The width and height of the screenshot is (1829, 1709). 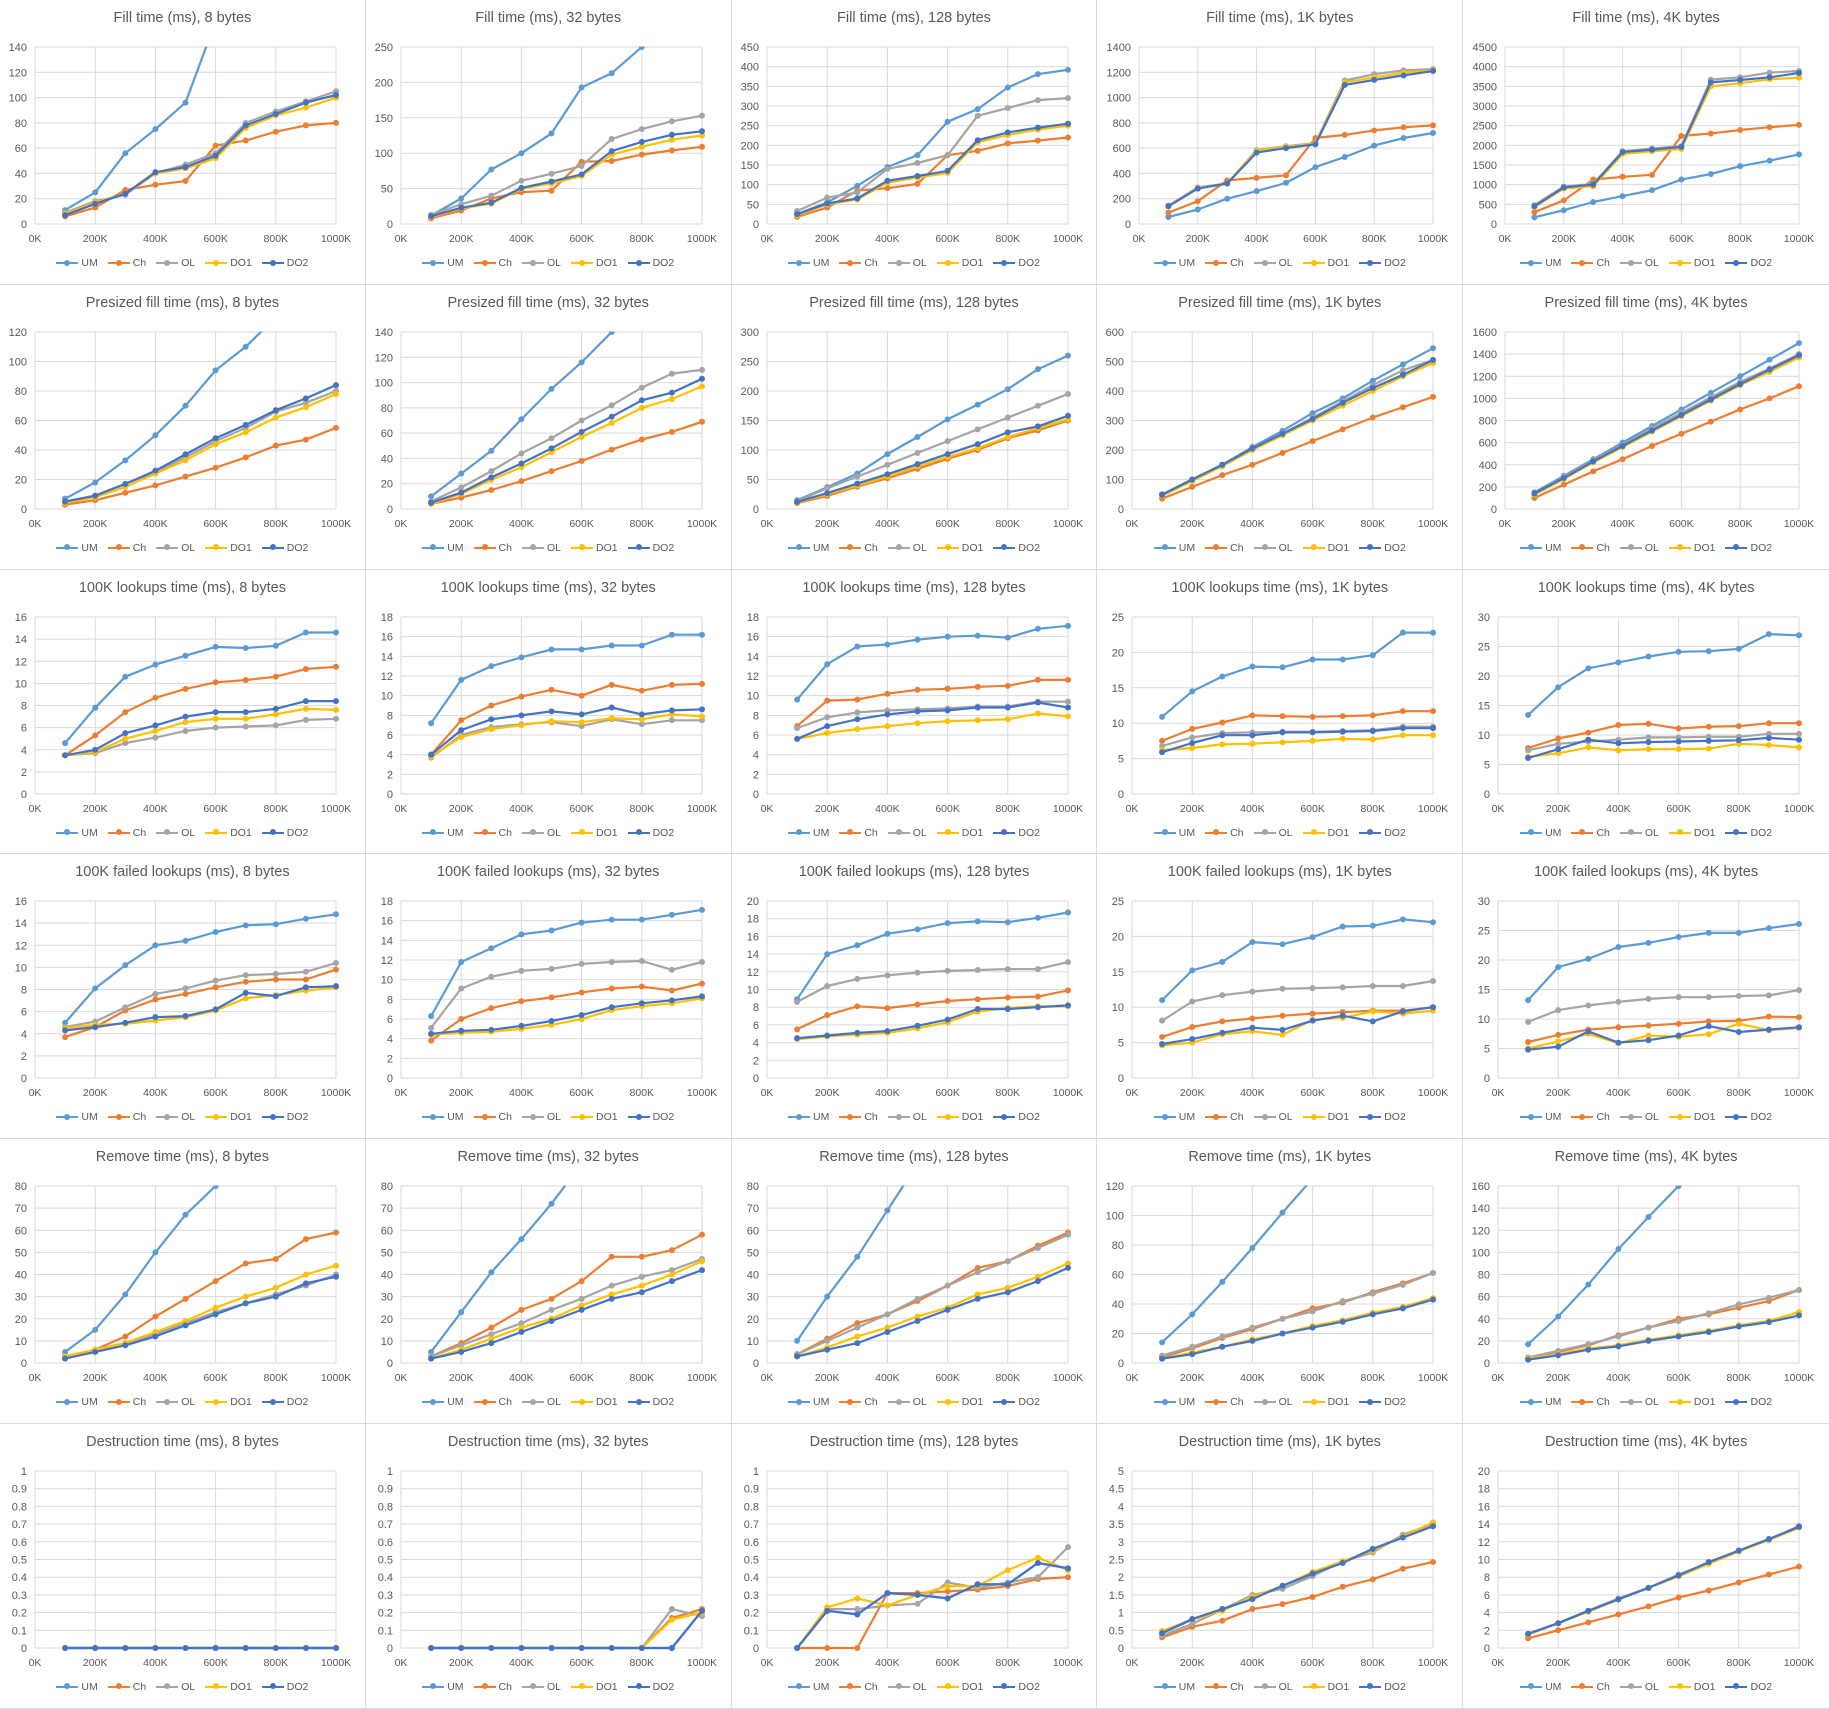 What do you see at coordinates (752, 1187) in the screenshot?
I see `y-tick-label: 80` at bounding box center [752, 1187].